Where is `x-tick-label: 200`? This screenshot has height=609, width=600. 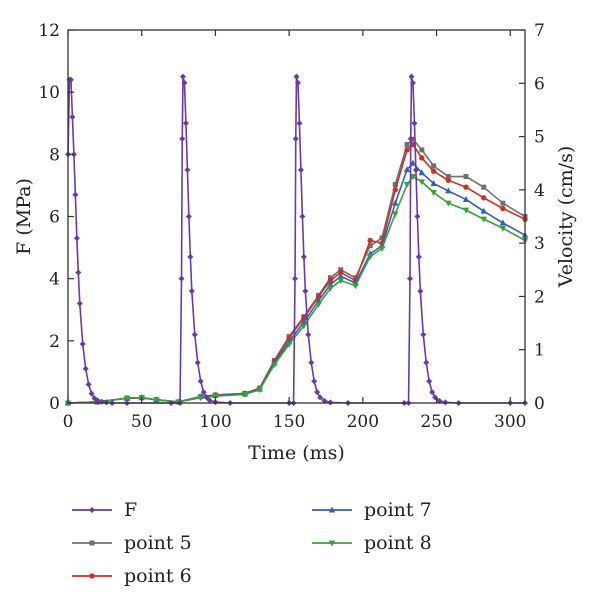
x-tick-label: 200 is located at coordinates (363, 422).